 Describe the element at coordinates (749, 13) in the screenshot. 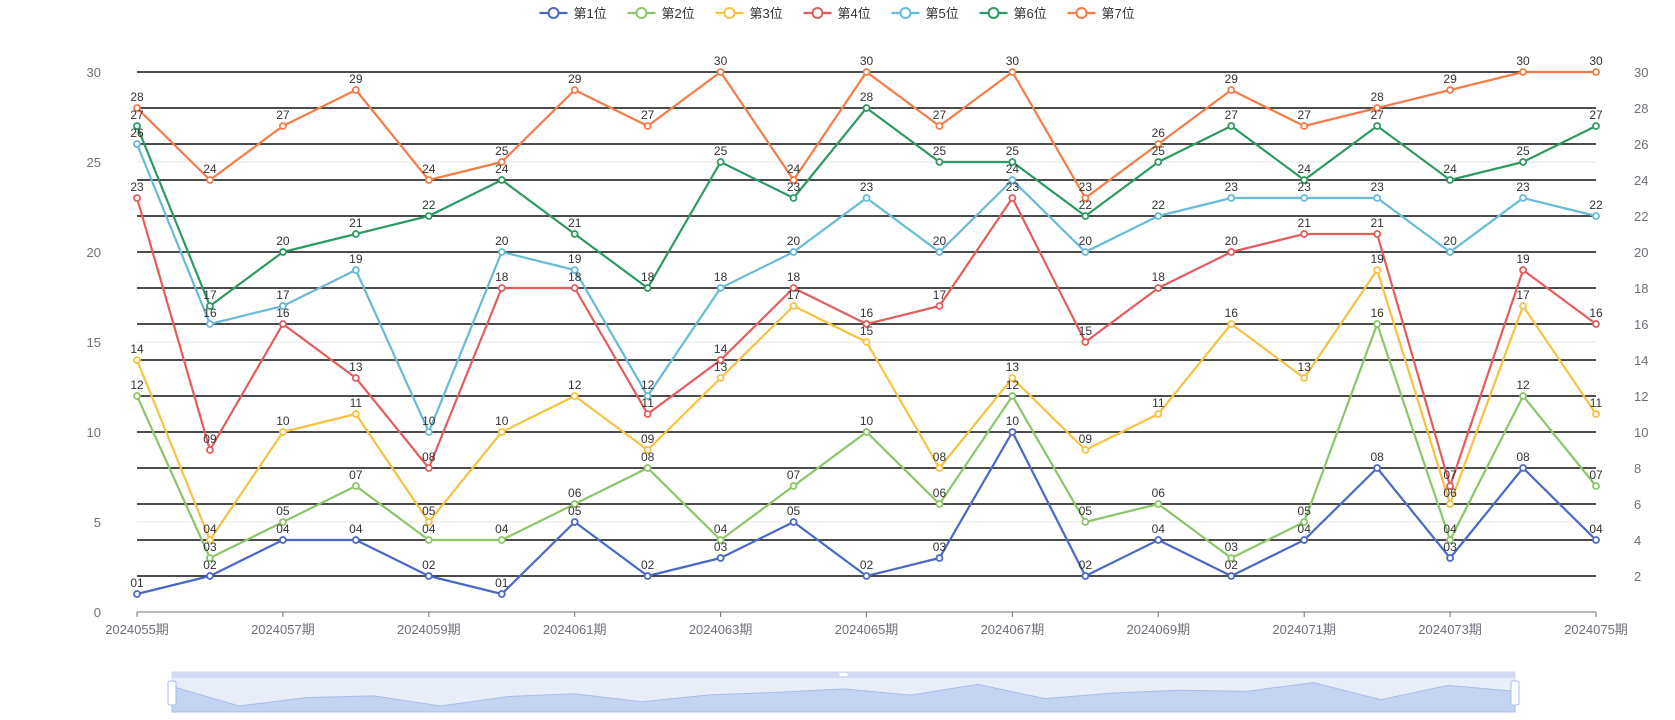

I see `legend-item-3: 第3位` at that location.